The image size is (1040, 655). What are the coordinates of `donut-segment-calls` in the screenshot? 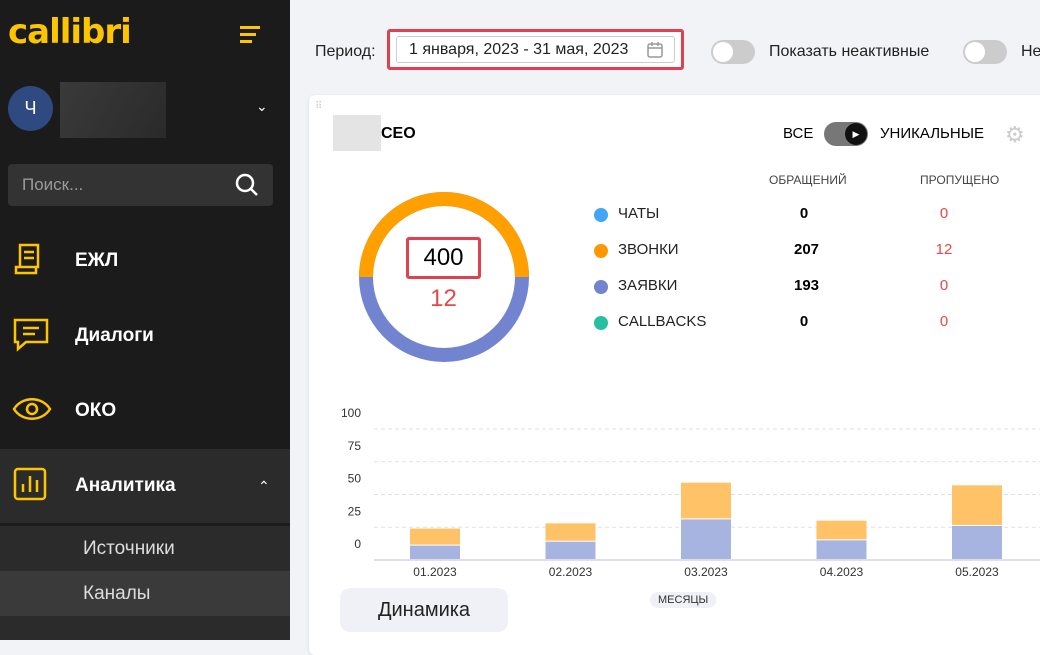 It's located at (444, 235).